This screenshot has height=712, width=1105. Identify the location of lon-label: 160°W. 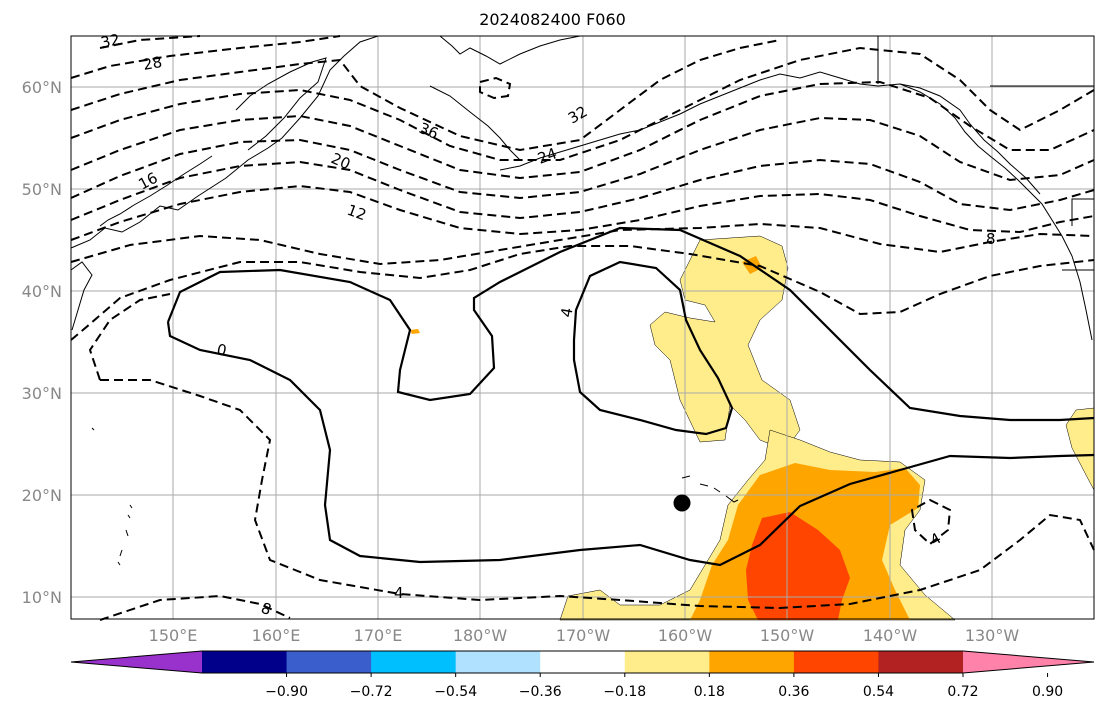
(685, 635).